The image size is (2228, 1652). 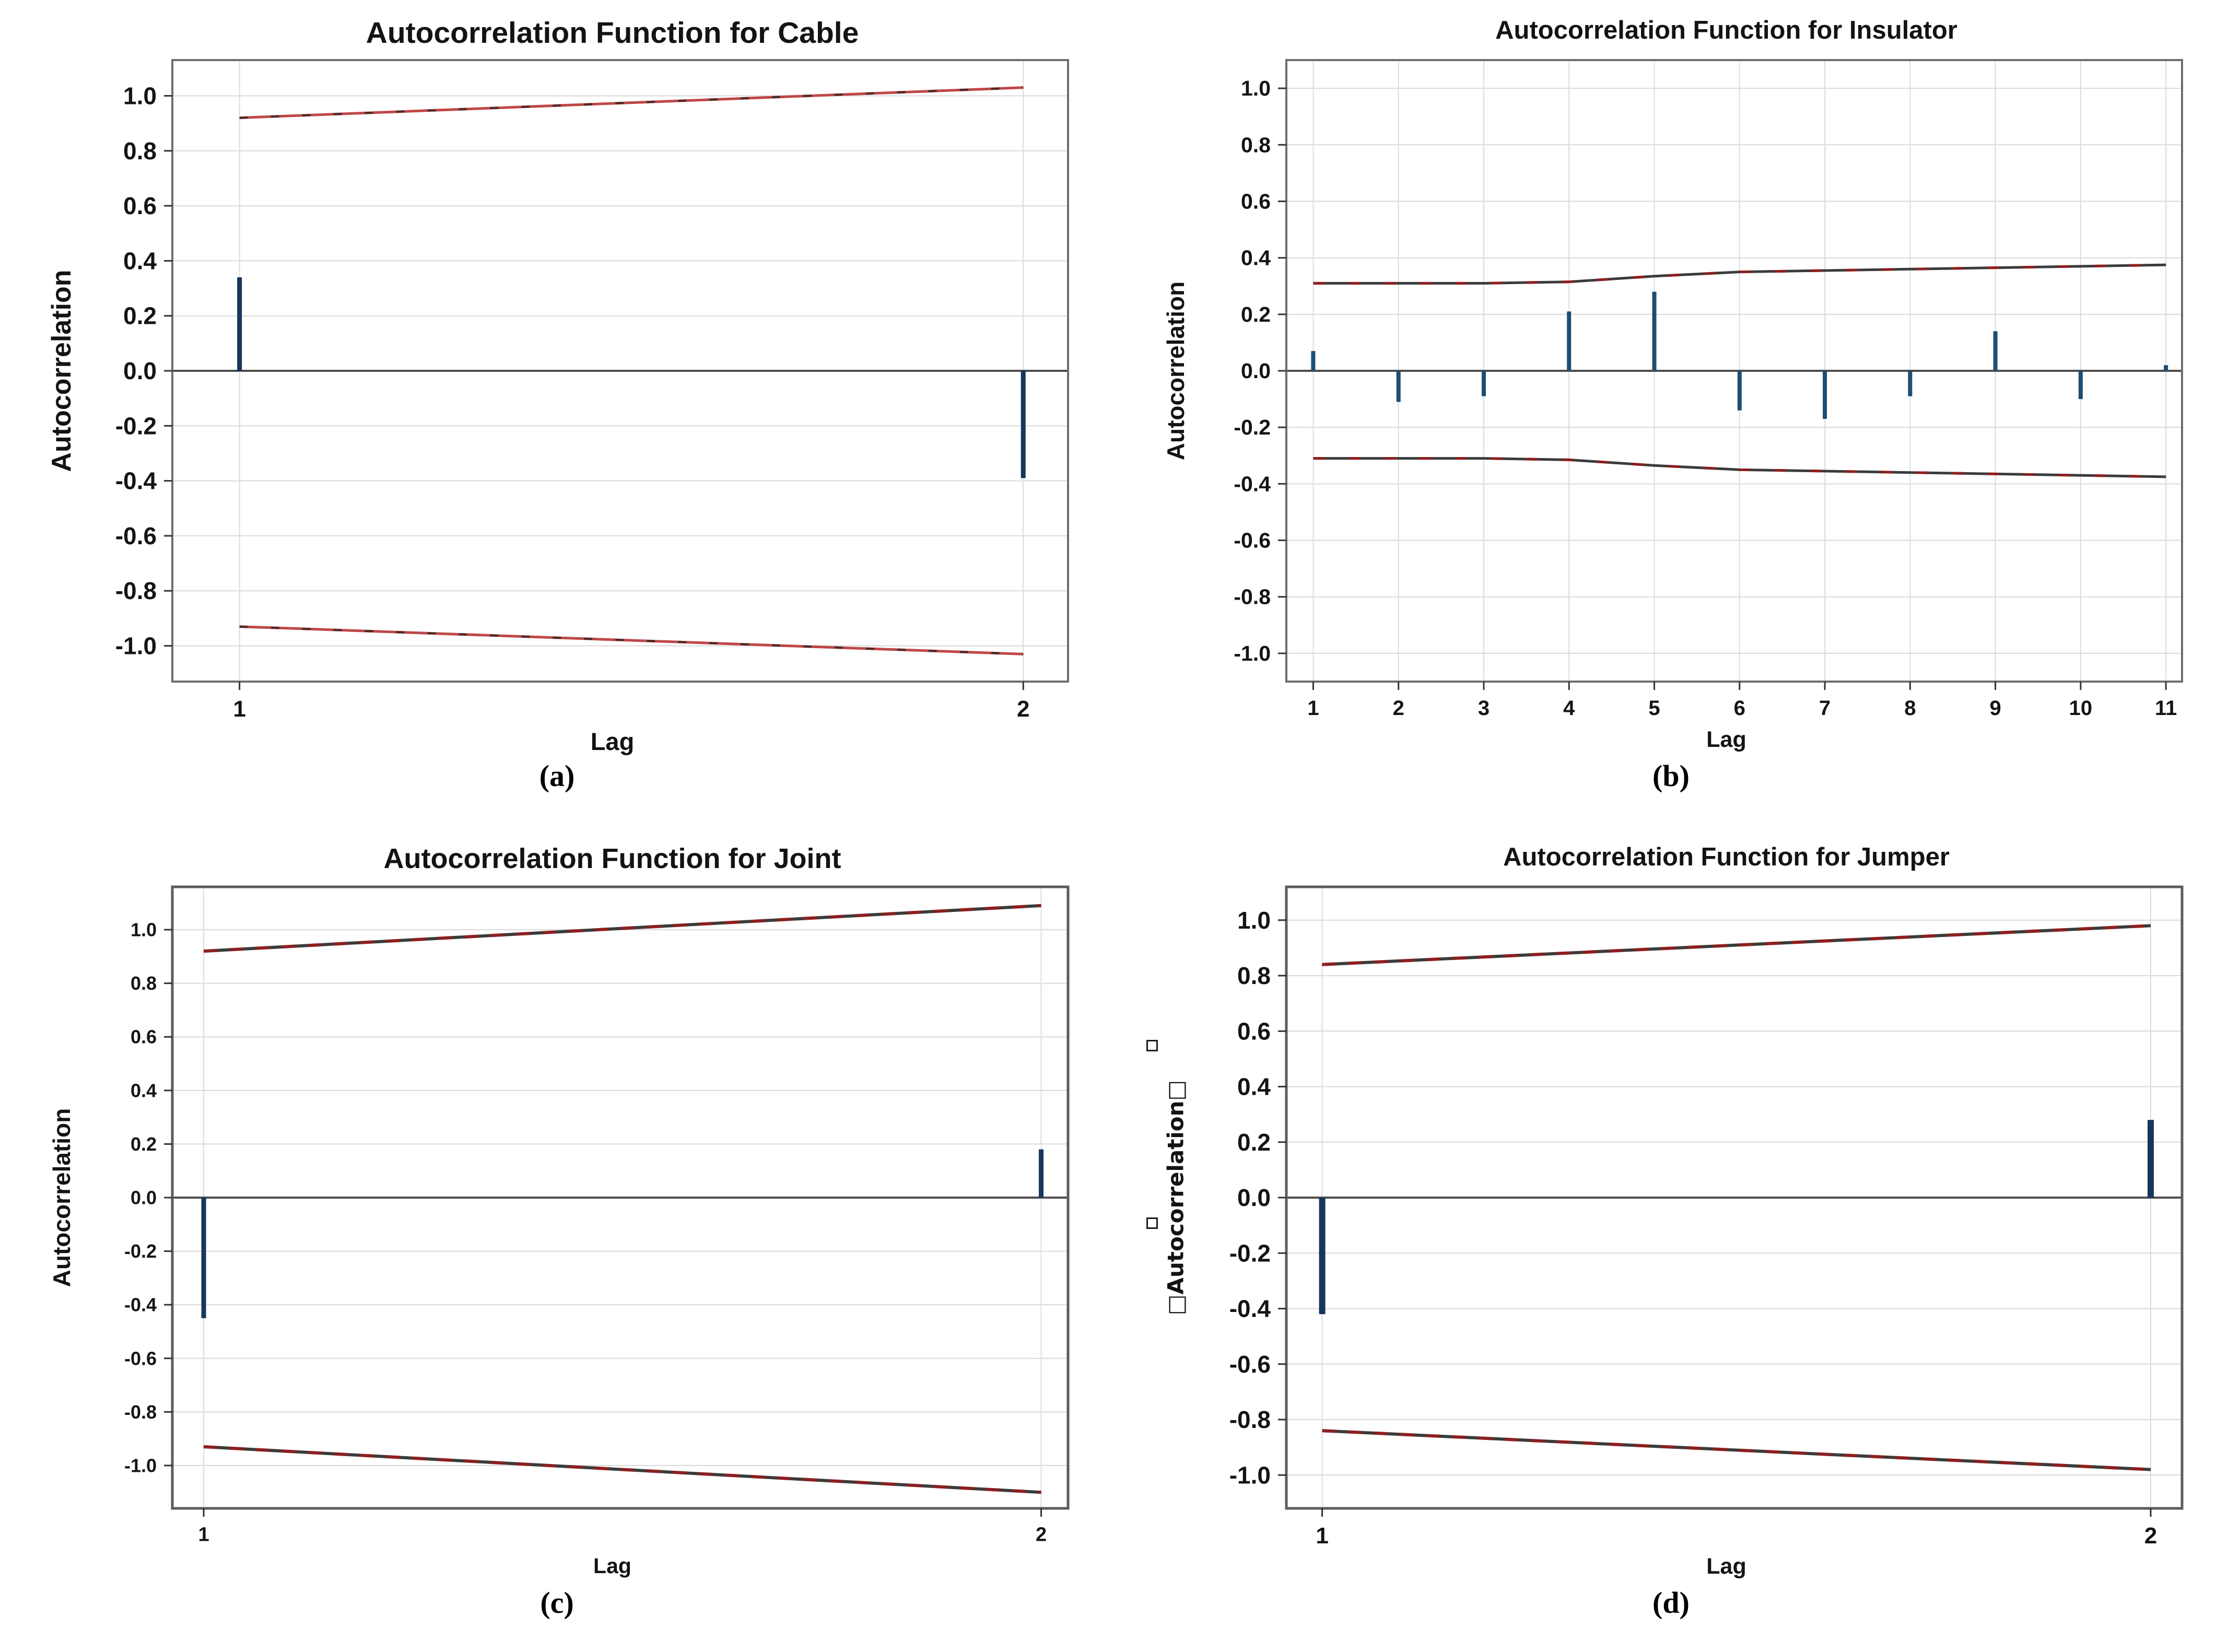 What do you see at coordinates (1726, 857) in the screenshot?
I see `chart-title-jumper: Autocorrelation Function for Jumper` at bounding box center [1726, 857].